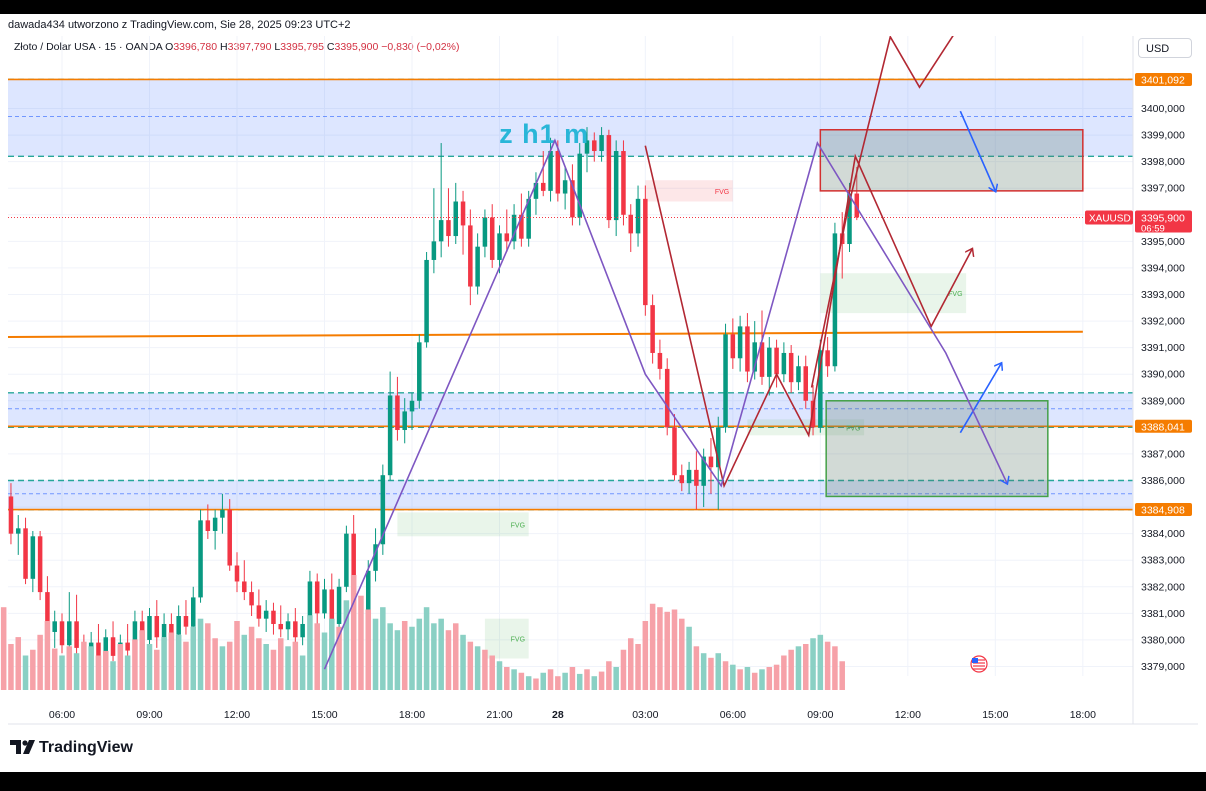 Image resolution: width=1206 pixels, height=791 pixels. I want to click on price-tick-label: 3399,000, so click(1163, 136).